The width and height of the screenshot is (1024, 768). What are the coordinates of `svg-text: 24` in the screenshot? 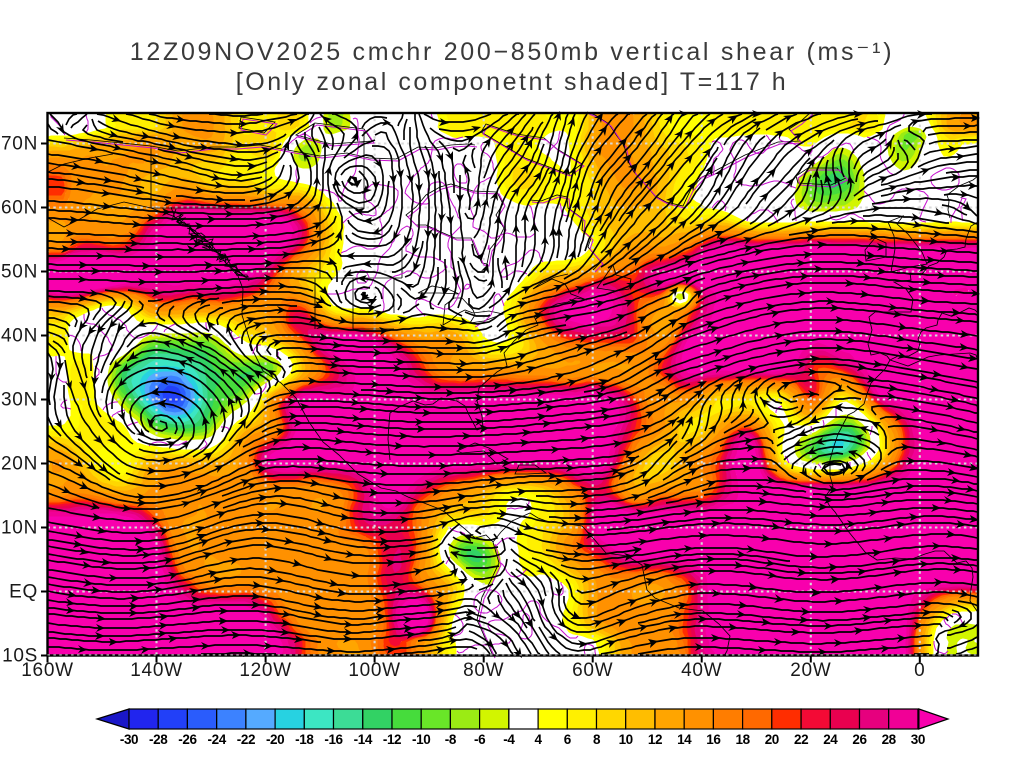 It's located at (830, 739).